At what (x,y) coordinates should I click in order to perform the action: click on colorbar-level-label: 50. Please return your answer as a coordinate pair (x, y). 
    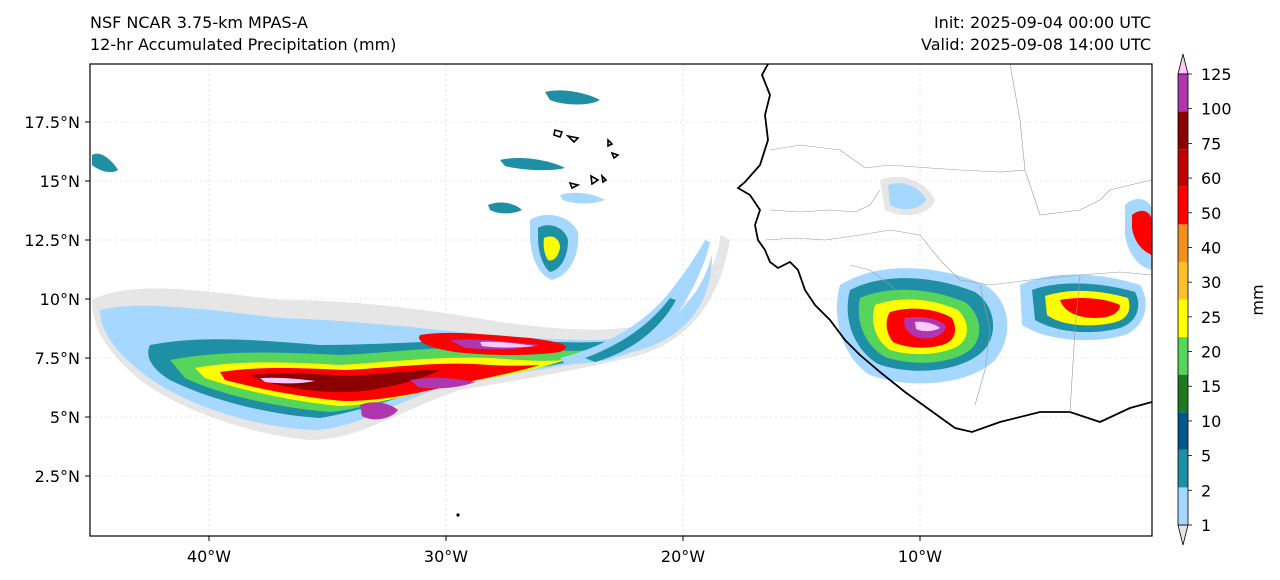
    Looking at the image, I should click on (1211, 213).